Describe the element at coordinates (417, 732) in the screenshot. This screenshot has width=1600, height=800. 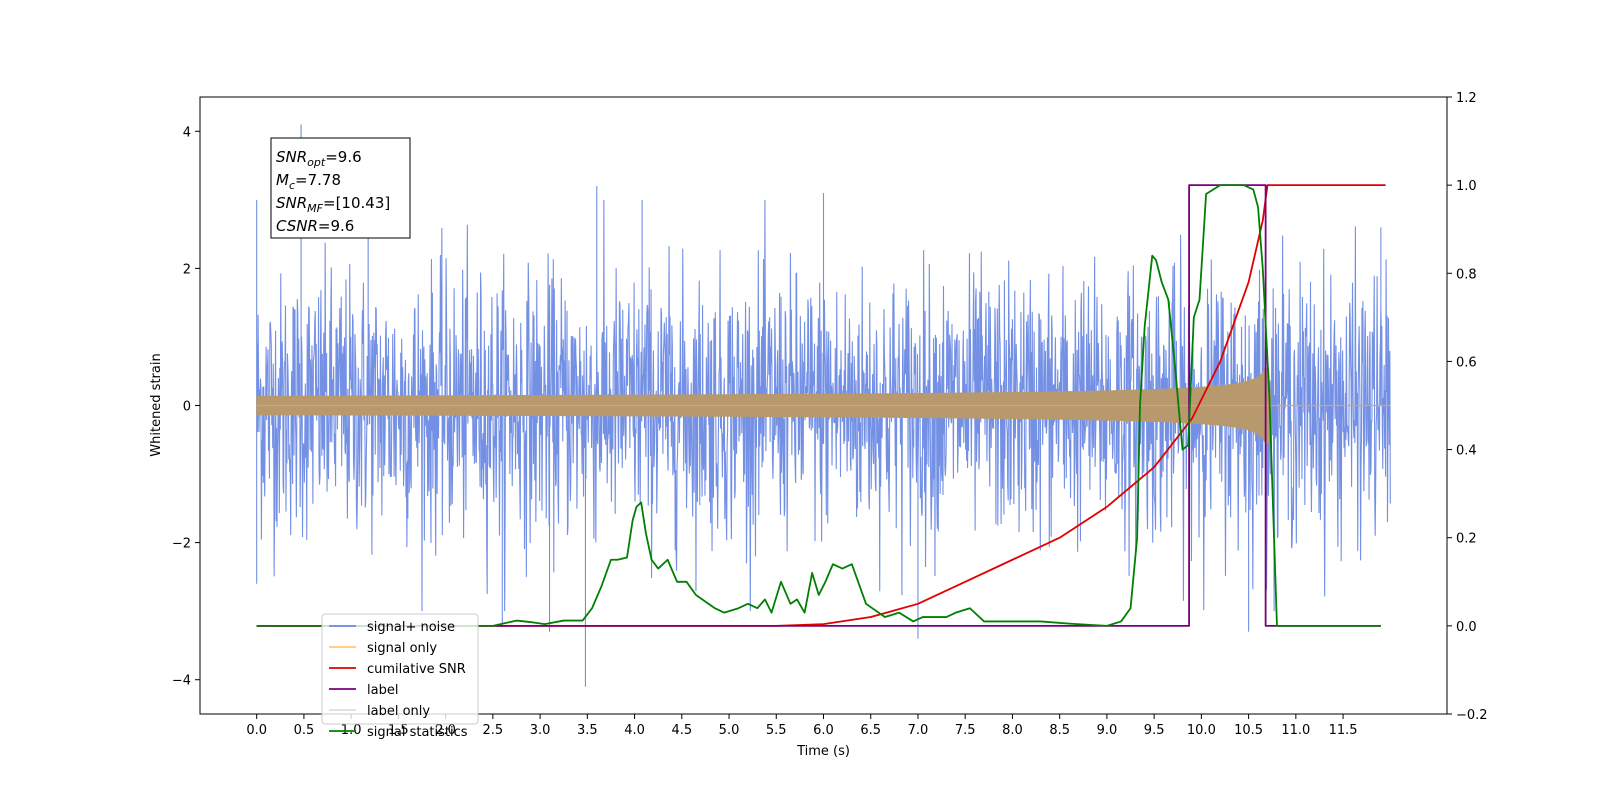
I see `legend-entry-label: signal statistics` at that location.